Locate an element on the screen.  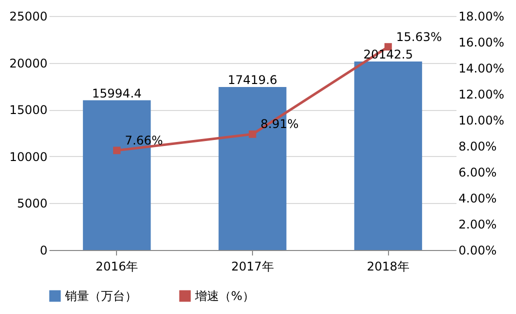
y2-tick-label: 12.00% is located at coordinates (481, 95).